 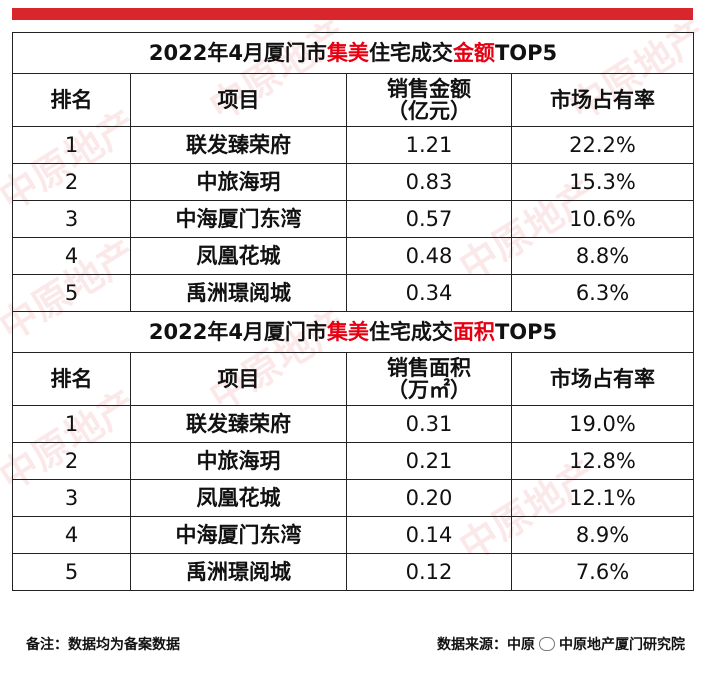 What do you see at coordinates (602, 293) in the screenshot?
I see `share-cell: 6.3%` at bounding box center [602, 293].